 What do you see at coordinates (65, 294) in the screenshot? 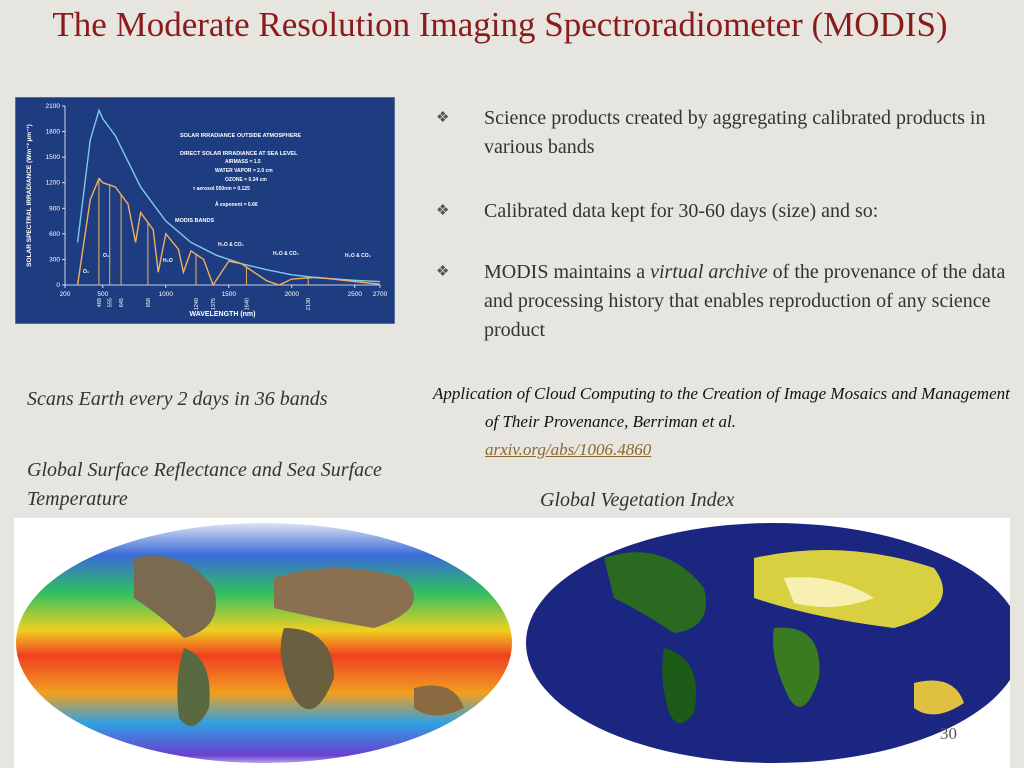
I see `x-tick-label: 200` at bounding box center [65, 294].